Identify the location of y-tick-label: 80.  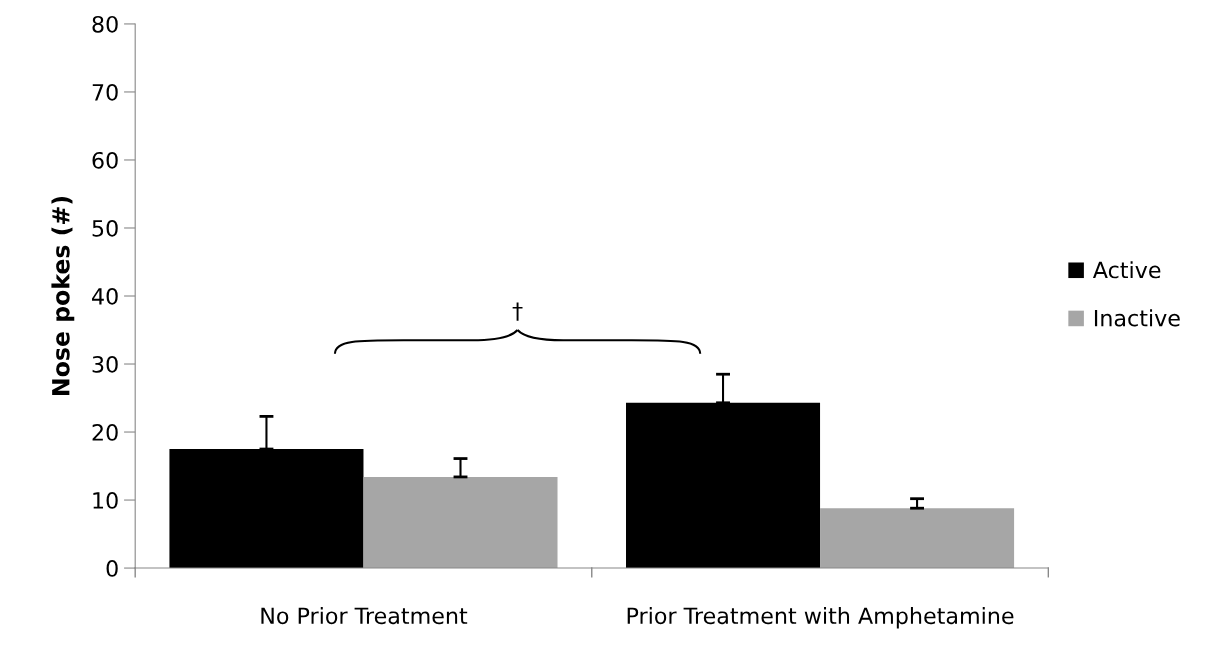
(105, 24).